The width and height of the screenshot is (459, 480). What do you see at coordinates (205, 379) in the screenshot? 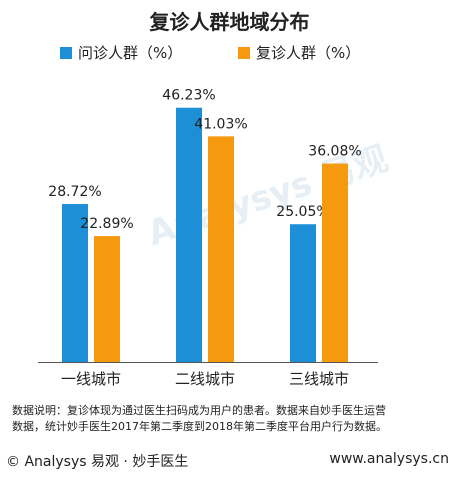
I see `x-tick-label-1: 二线城市` at bounding box center [205, 379].